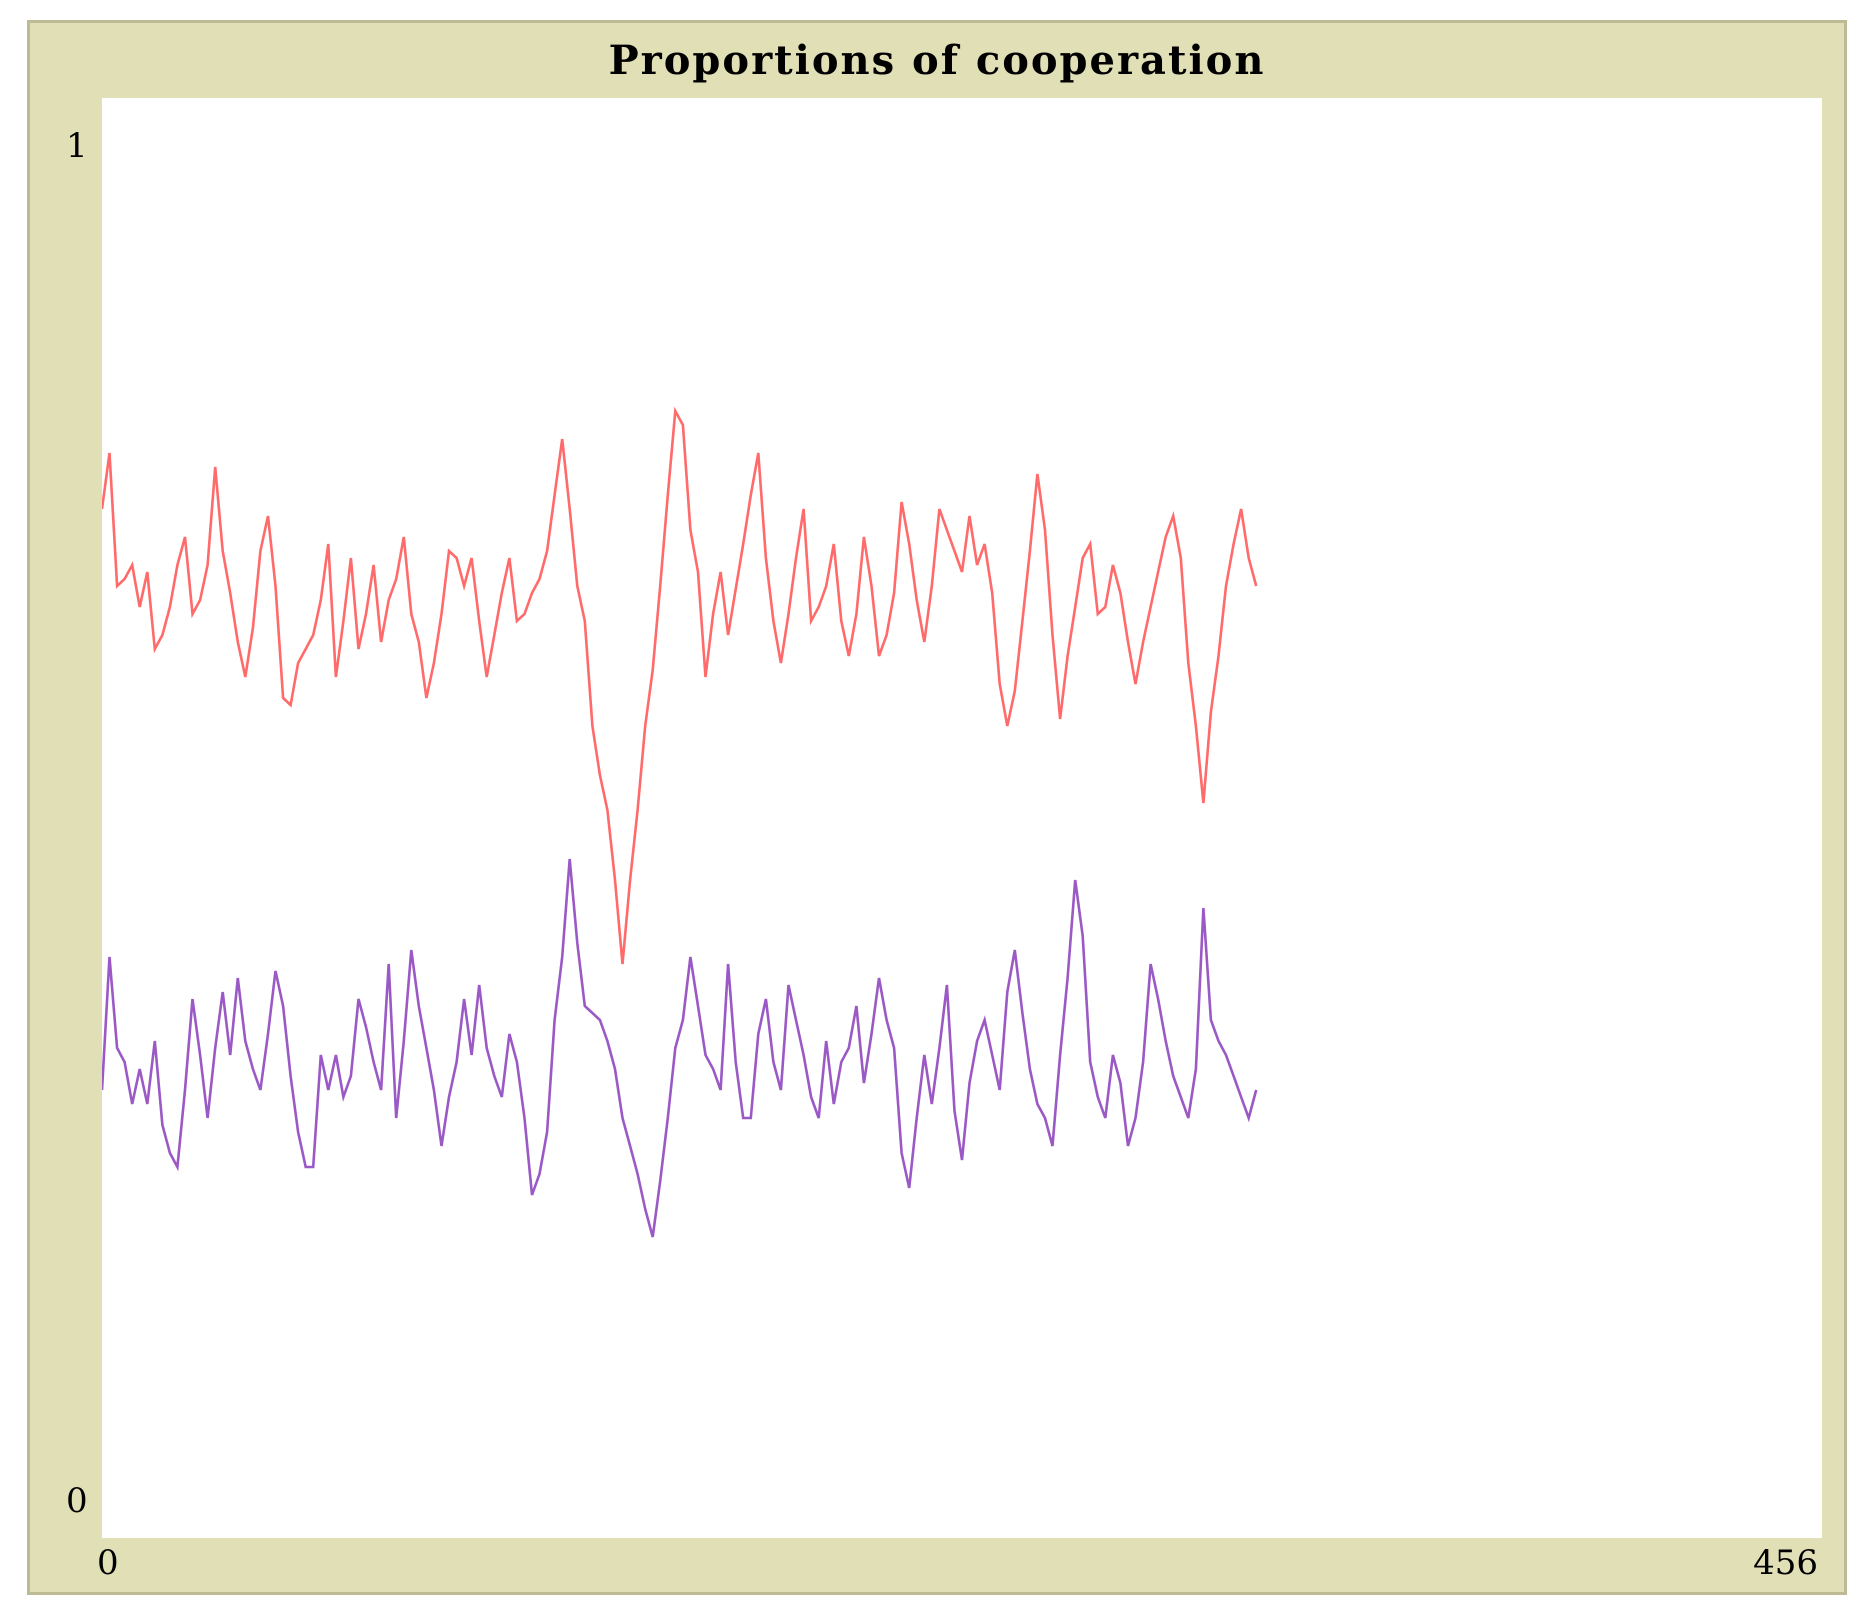 The width and height of the screenshot is (1867, 1613). Describe the element at coordinates (77, 146) in the screenshot. I see `y-axis-max-label: 1` at that location.